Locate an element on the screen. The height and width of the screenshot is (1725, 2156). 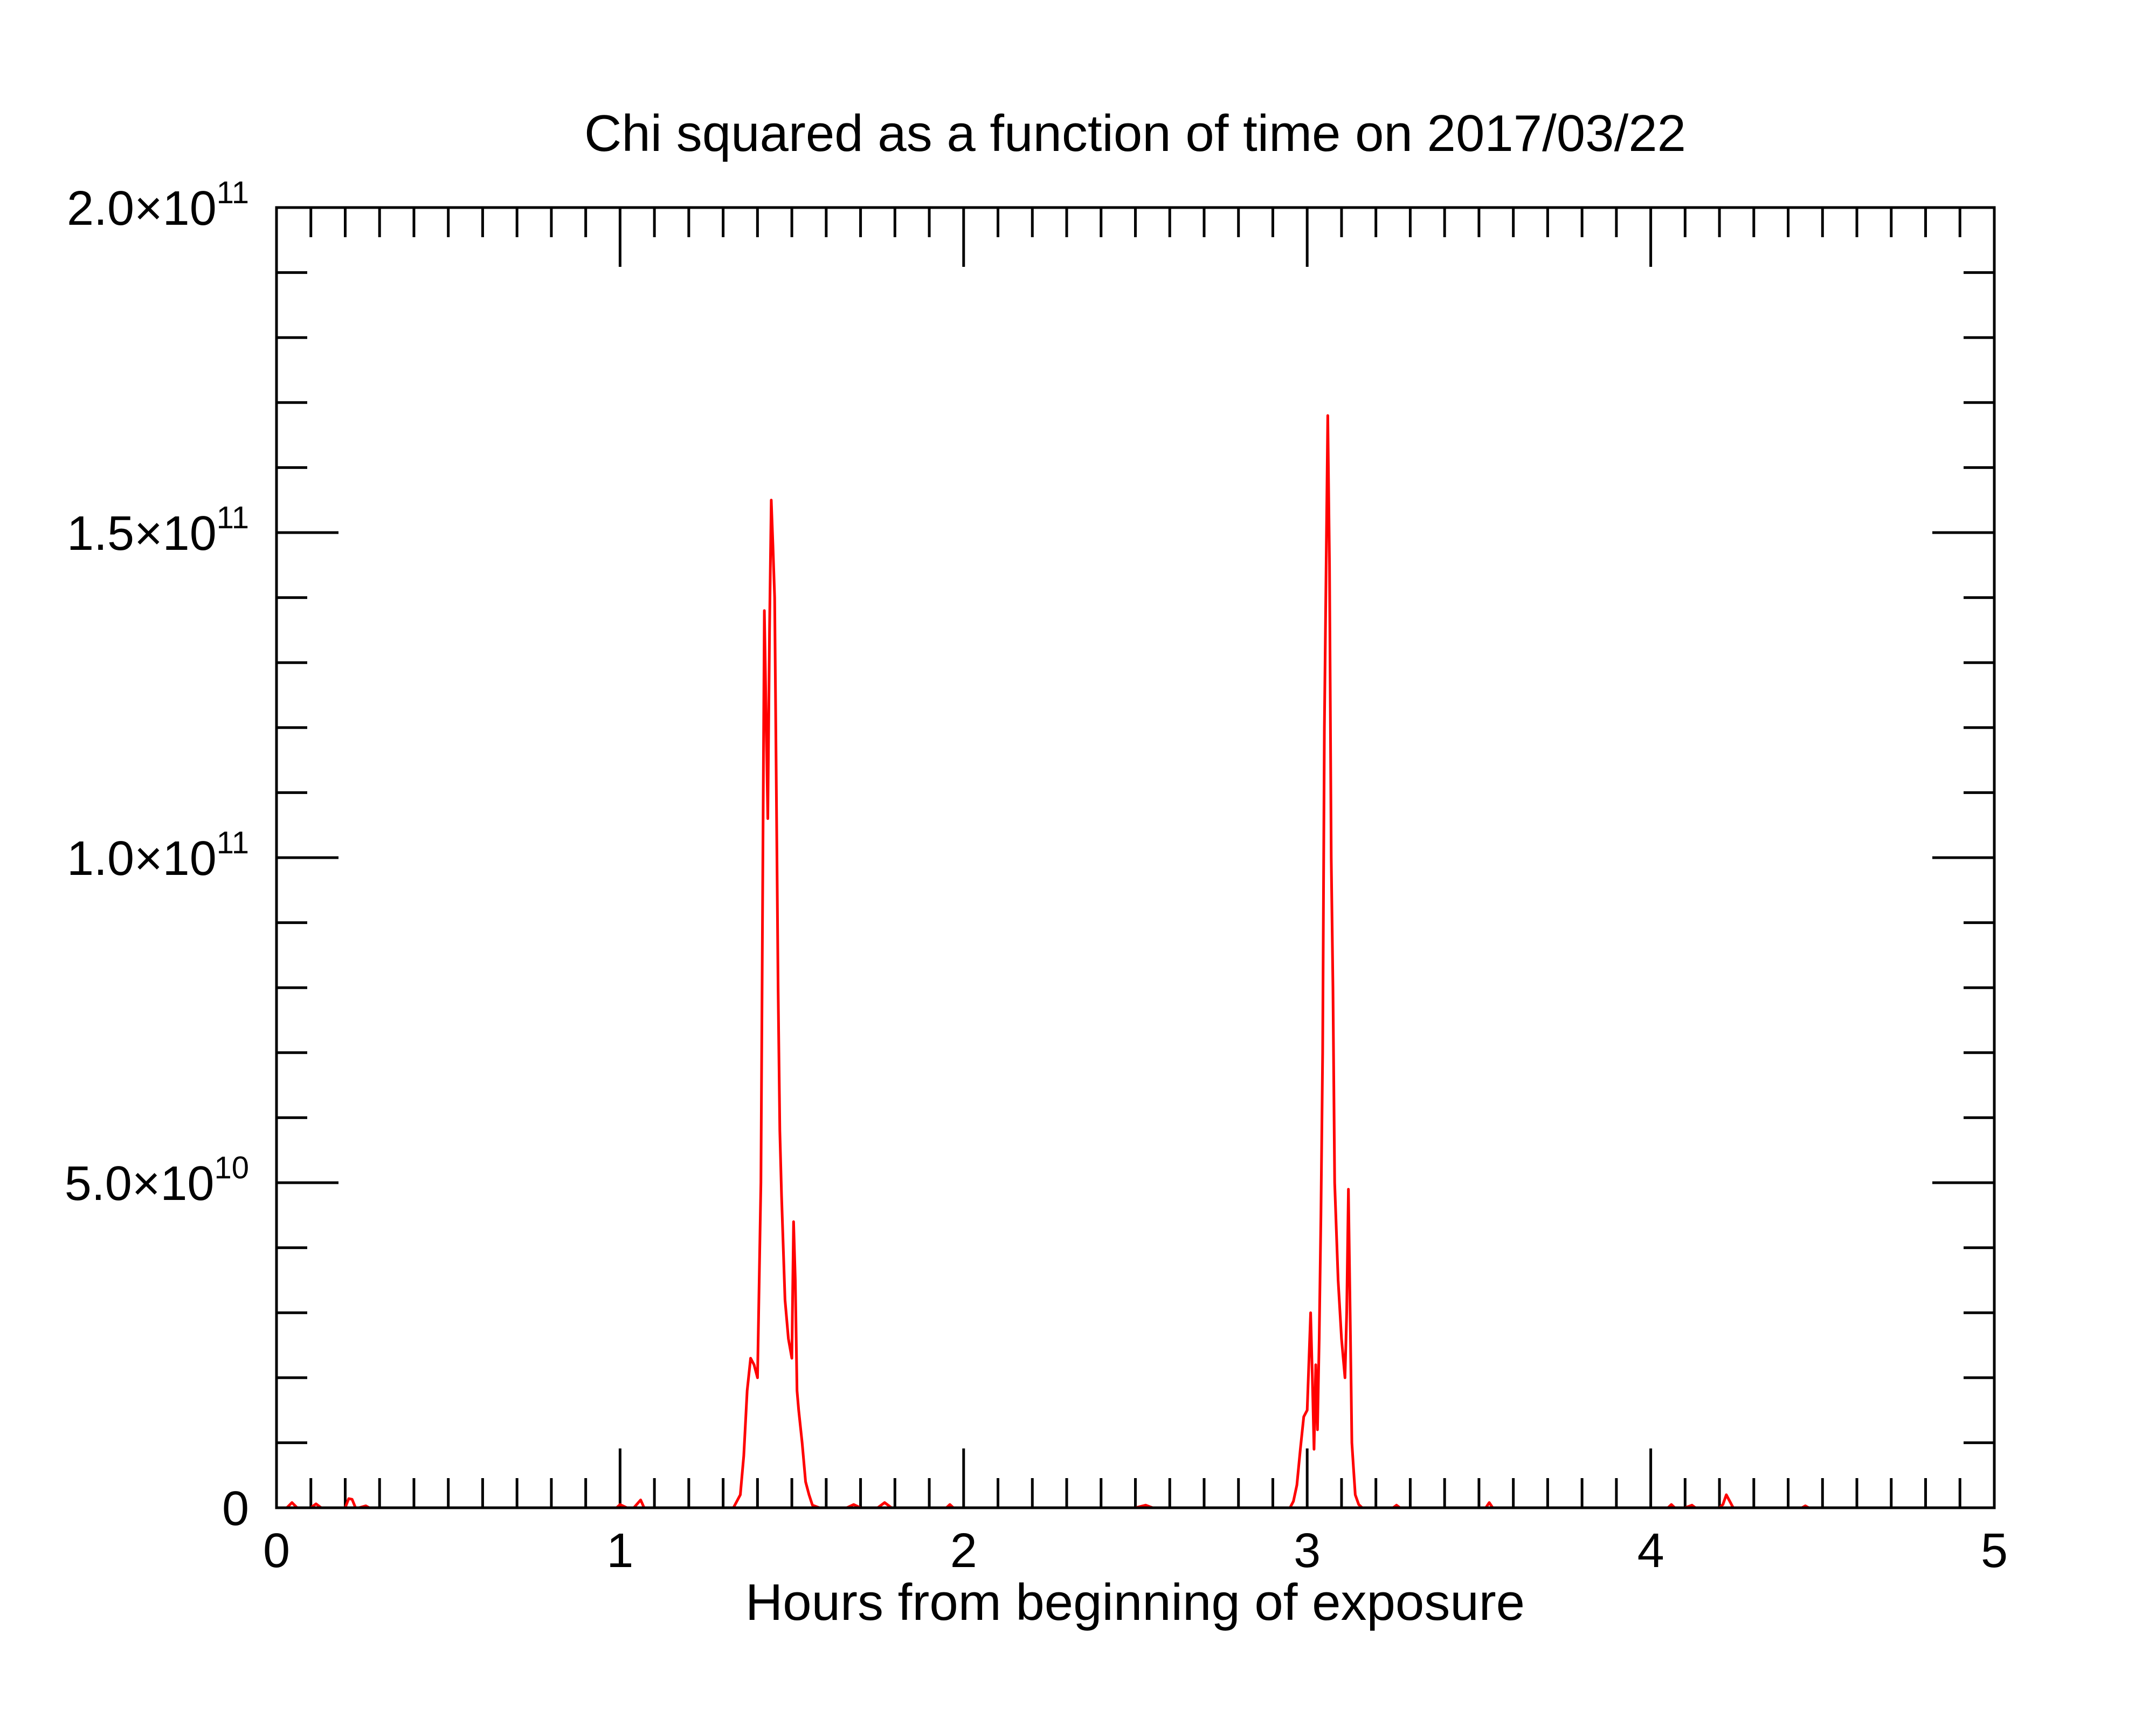
x-tick-label: 0 is located at coordinates (276, 1551).